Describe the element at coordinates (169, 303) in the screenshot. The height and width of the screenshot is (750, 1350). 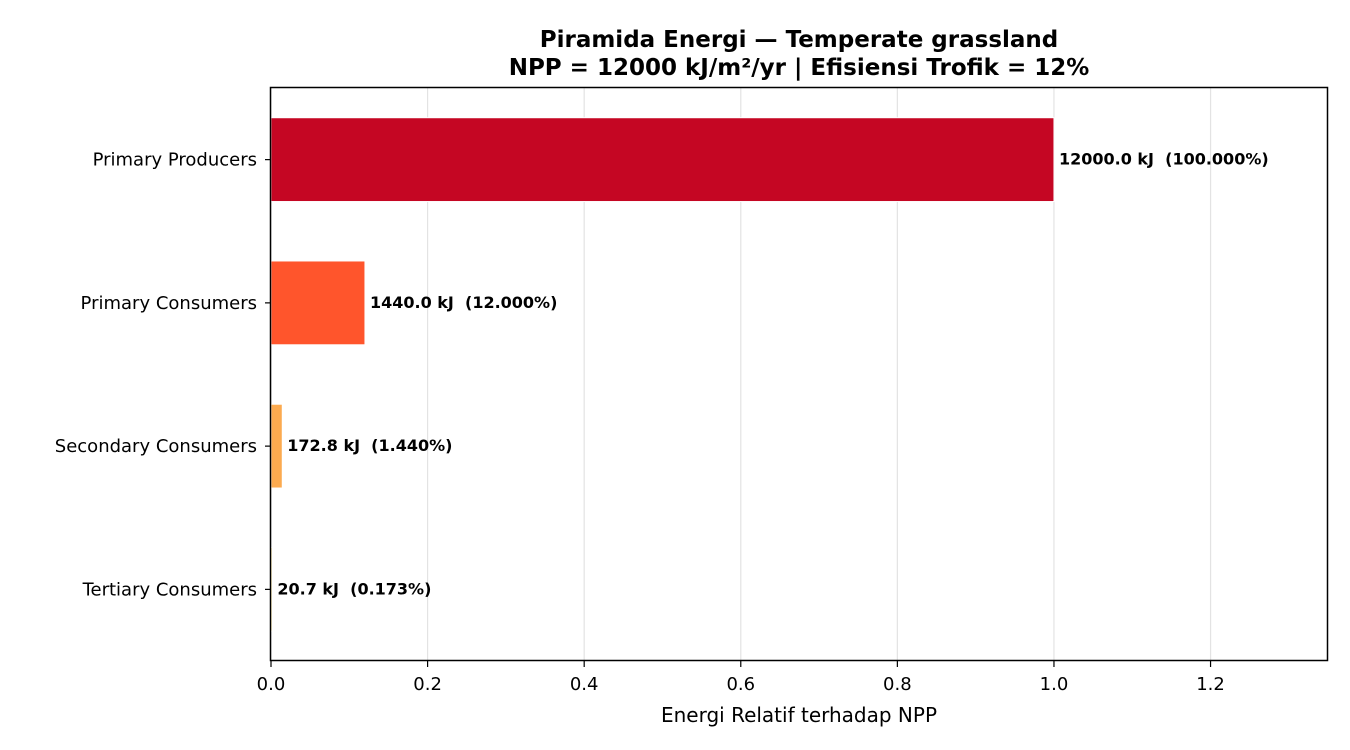
I see `y-tick-label: Primary Consumers` at that location.